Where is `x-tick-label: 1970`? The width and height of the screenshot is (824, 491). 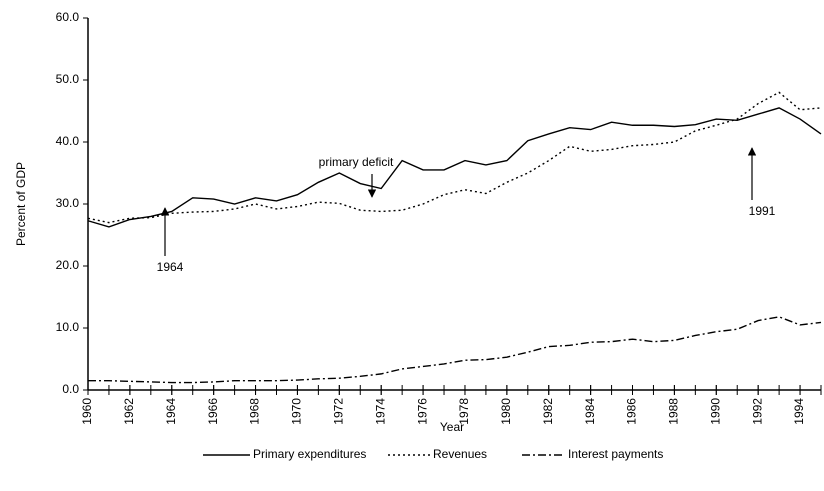 x-tick-label: 1970 is located at coordinates (297, 411).